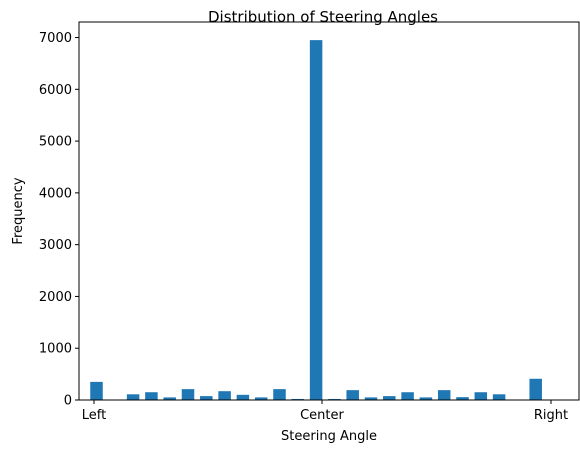  I want to click on y-tick-label: 4000, so click(55, 193).